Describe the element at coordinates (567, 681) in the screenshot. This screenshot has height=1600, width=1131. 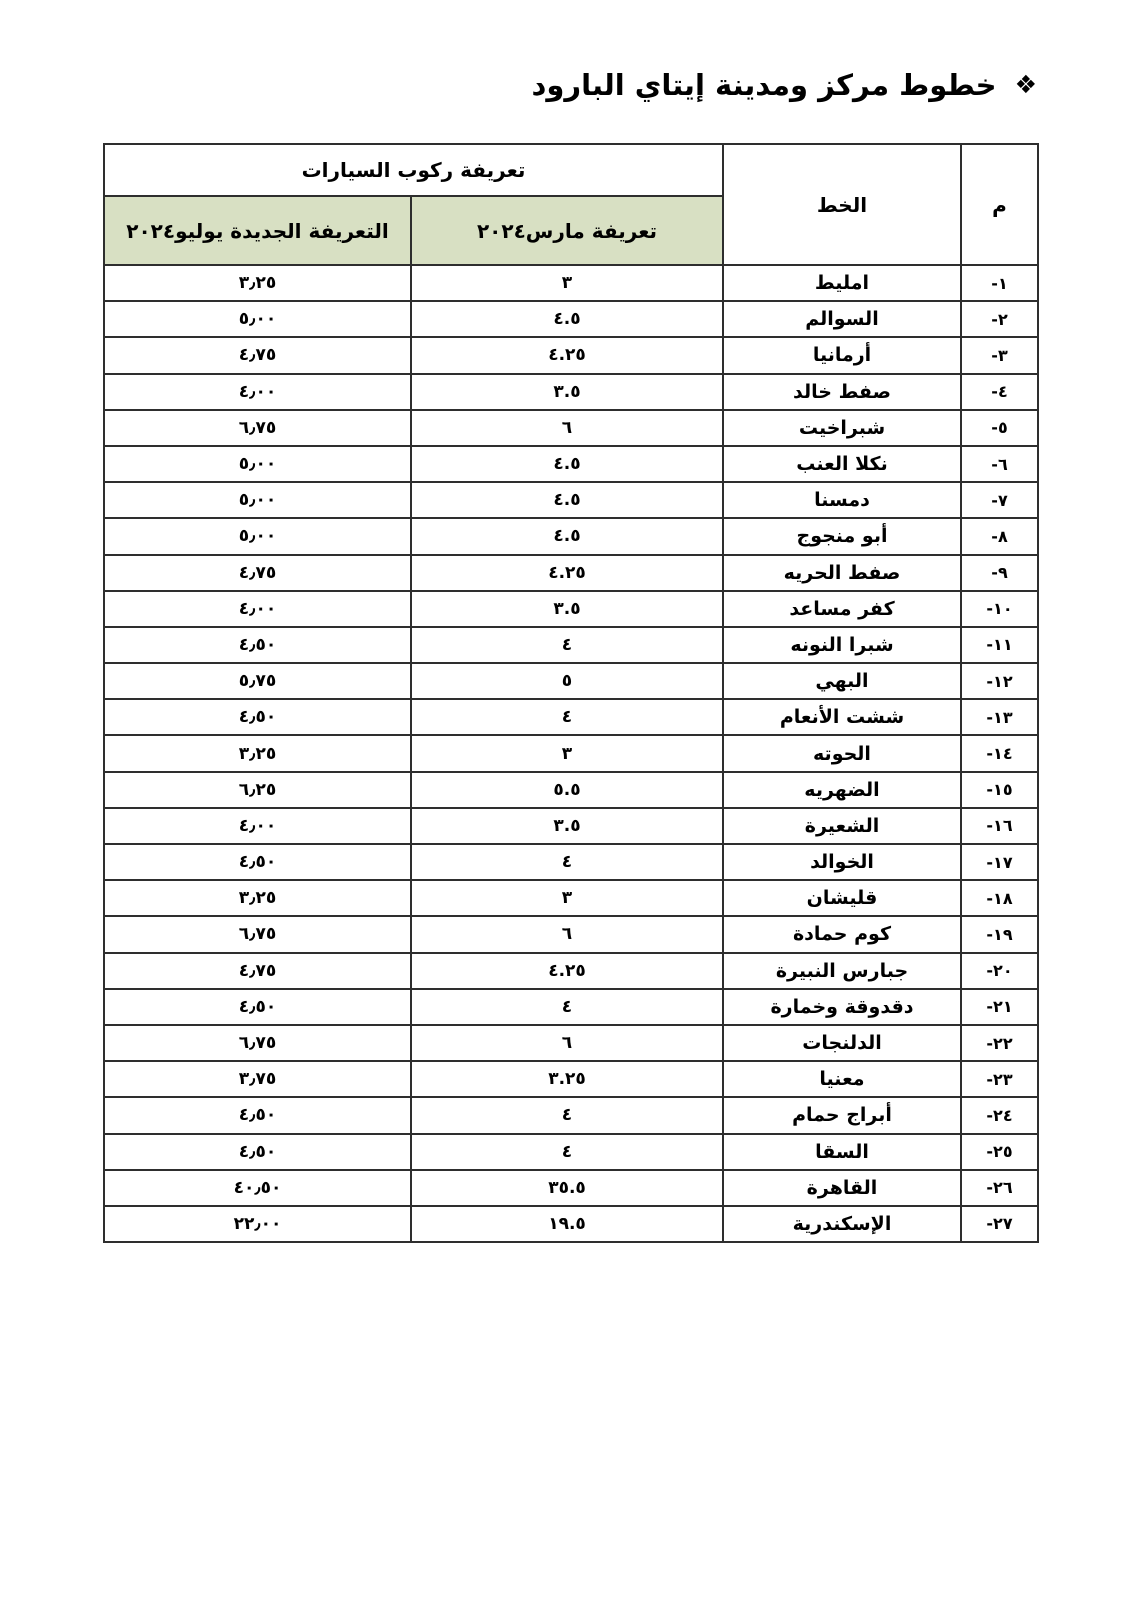
I see `march-fare-cell: ٥` at that location.